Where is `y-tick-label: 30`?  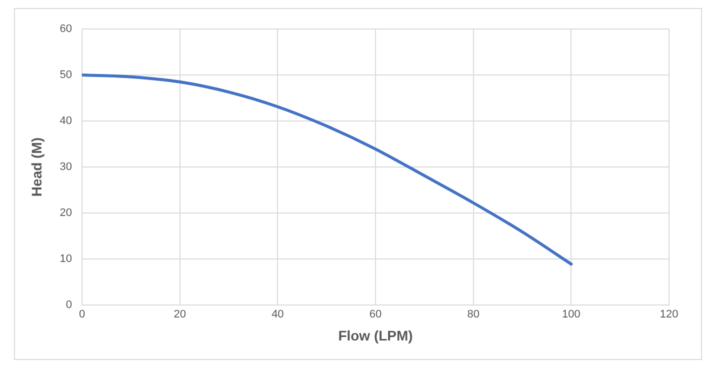 y-tick-label: 30 is located at coordinates (66, 167).